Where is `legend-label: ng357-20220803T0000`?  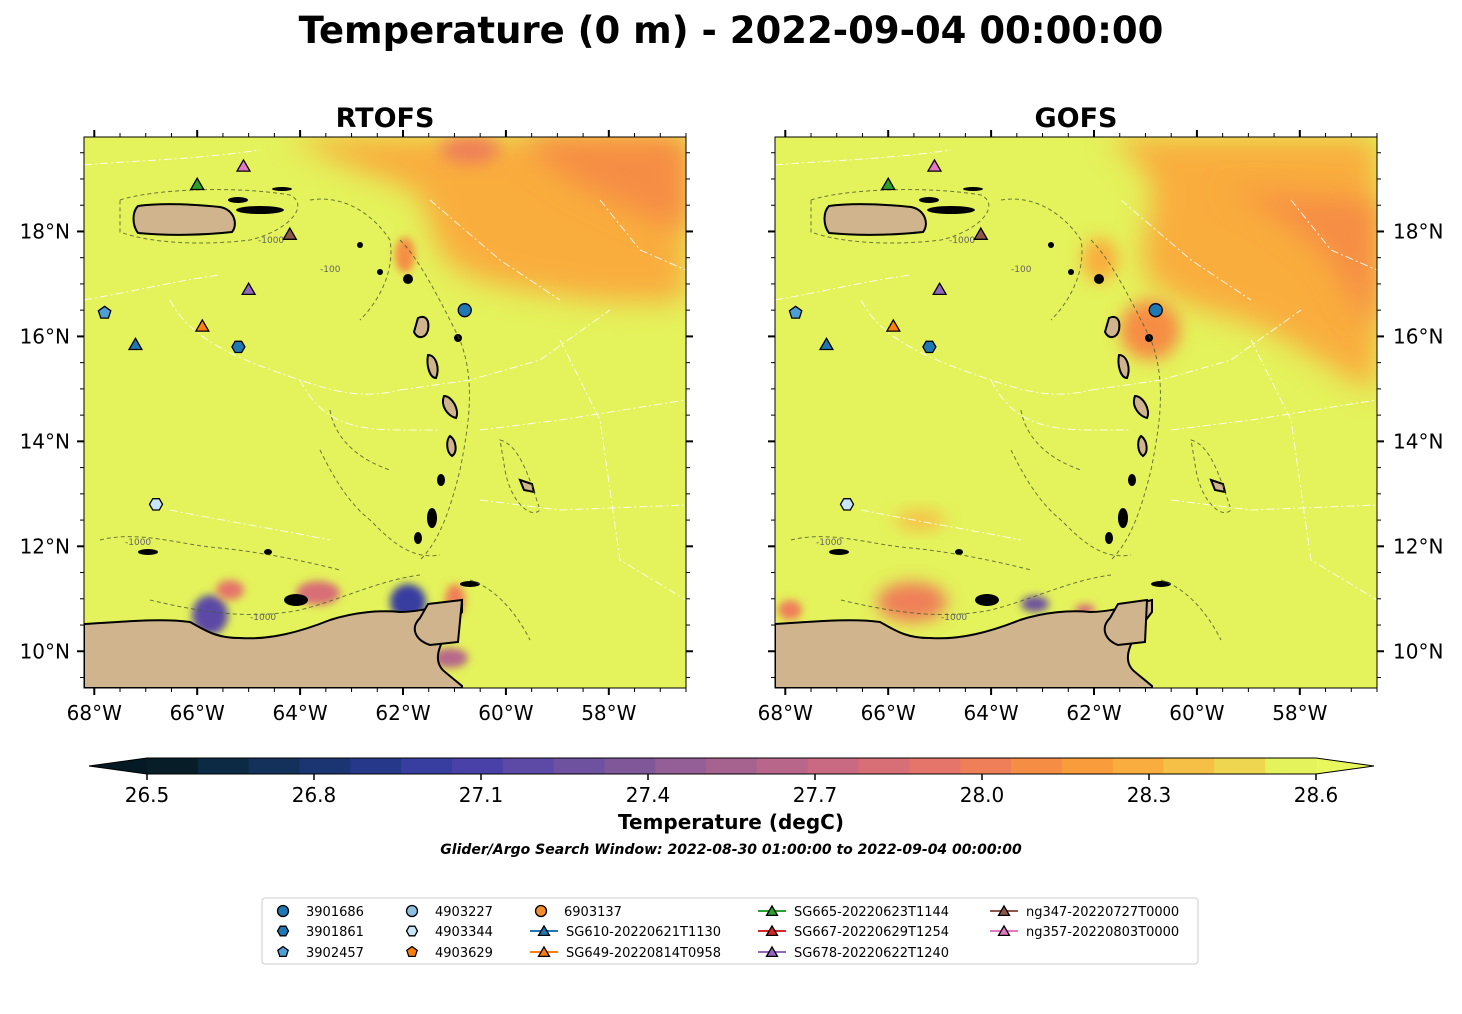 legend-label: ng357-20220803T0000 is located at coordinates (1102, 932).